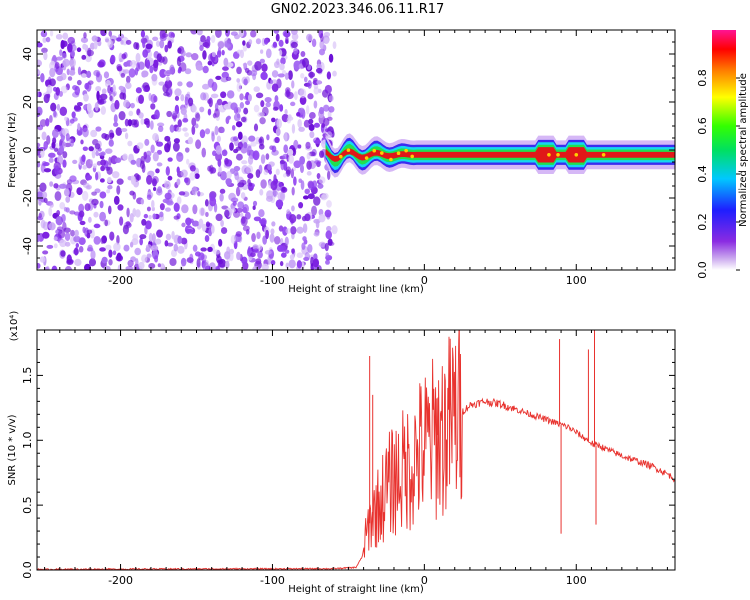  I want to click on figure-title: GN02.2023.346.06.11.R17, so click(357, 9).